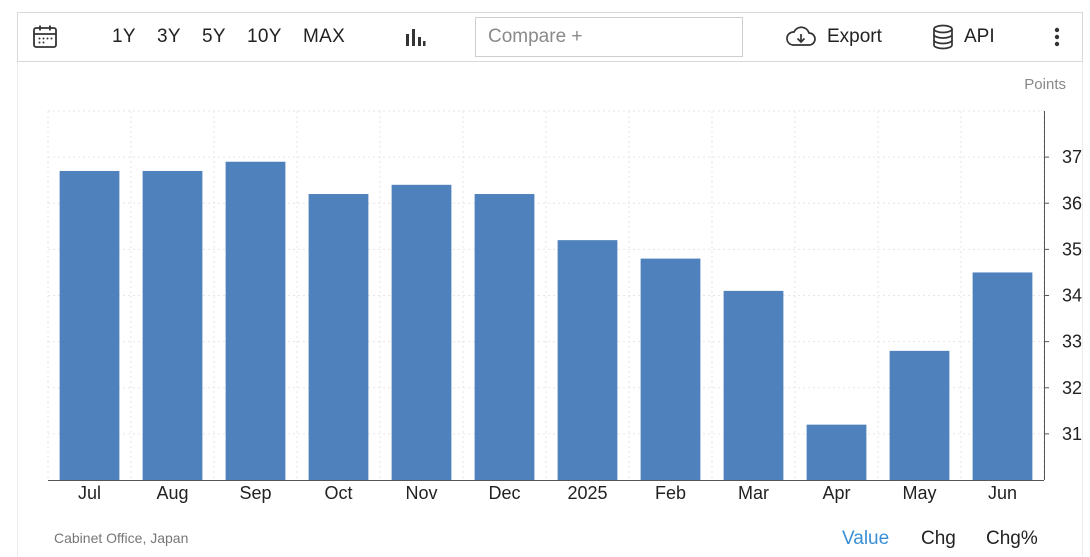  Describe the element at coordinates (255, 321) in the screenshot. I see `bar-sep` at that location.